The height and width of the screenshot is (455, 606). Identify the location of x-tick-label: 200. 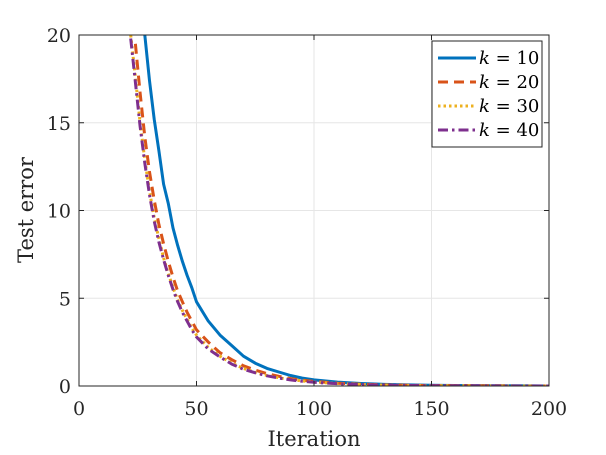
(549, 409).